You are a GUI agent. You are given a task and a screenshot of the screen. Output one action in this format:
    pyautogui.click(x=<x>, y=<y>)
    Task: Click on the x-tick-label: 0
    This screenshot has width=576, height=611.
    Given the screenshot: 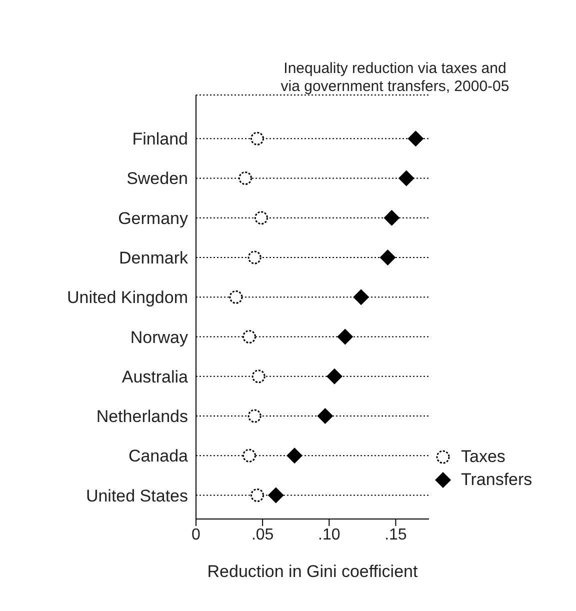 What is the action you would take?
    pyautogui.click(x=196, y=535)
    